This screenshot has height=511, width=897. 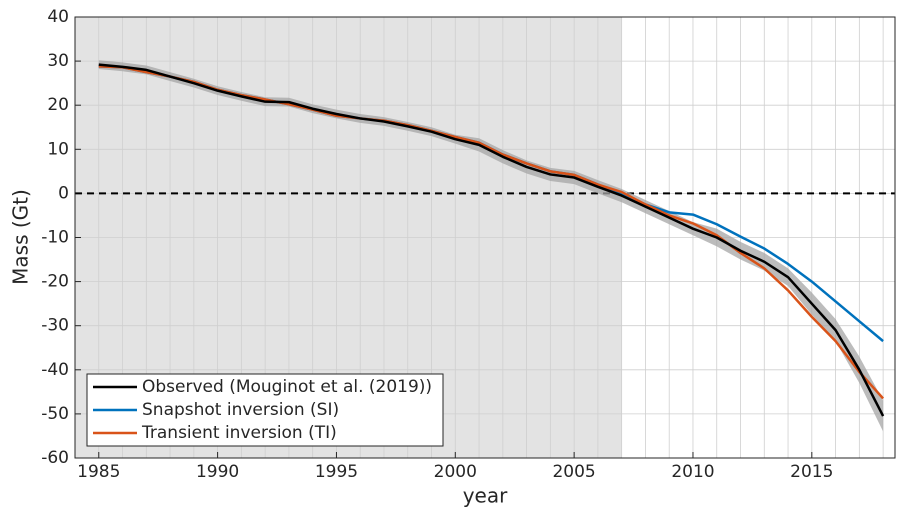 I want to click on x-tick-label: 1990, so click(x=217, y=472).